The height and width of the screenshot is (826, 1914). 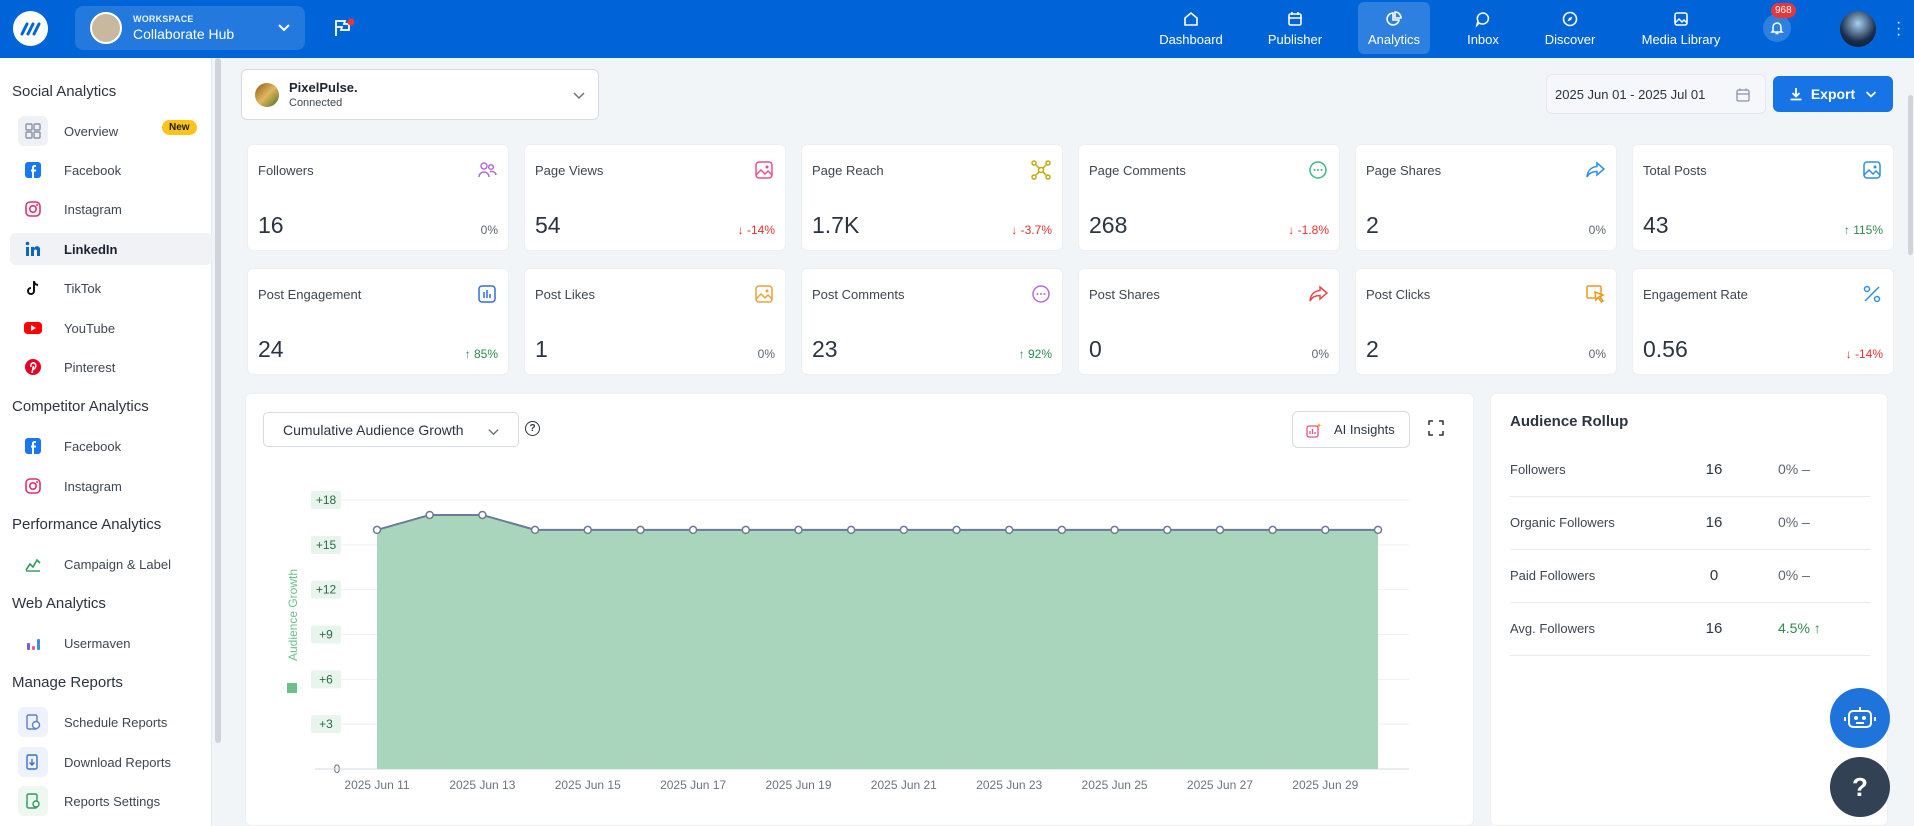 I want to click on metric-value: 268, so click(x=1108, y=225).